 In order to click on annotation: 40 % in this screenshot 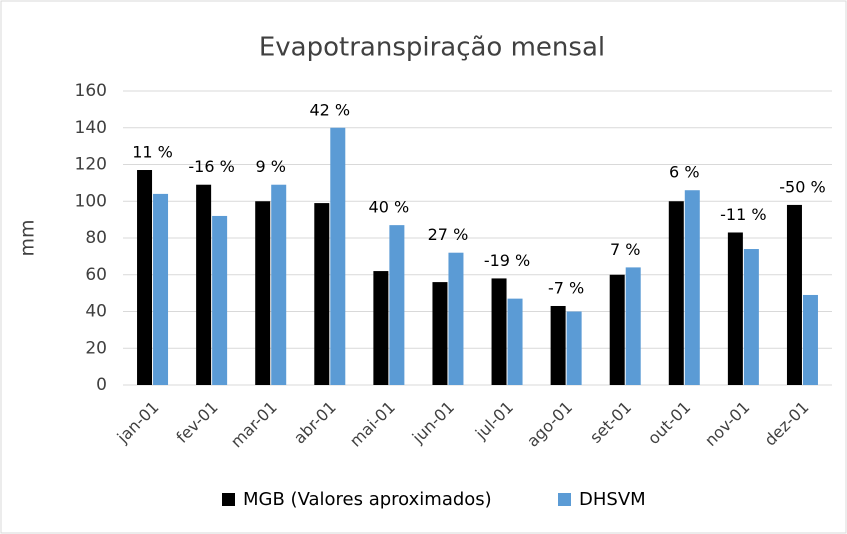, I will do `click(389, 207)`.